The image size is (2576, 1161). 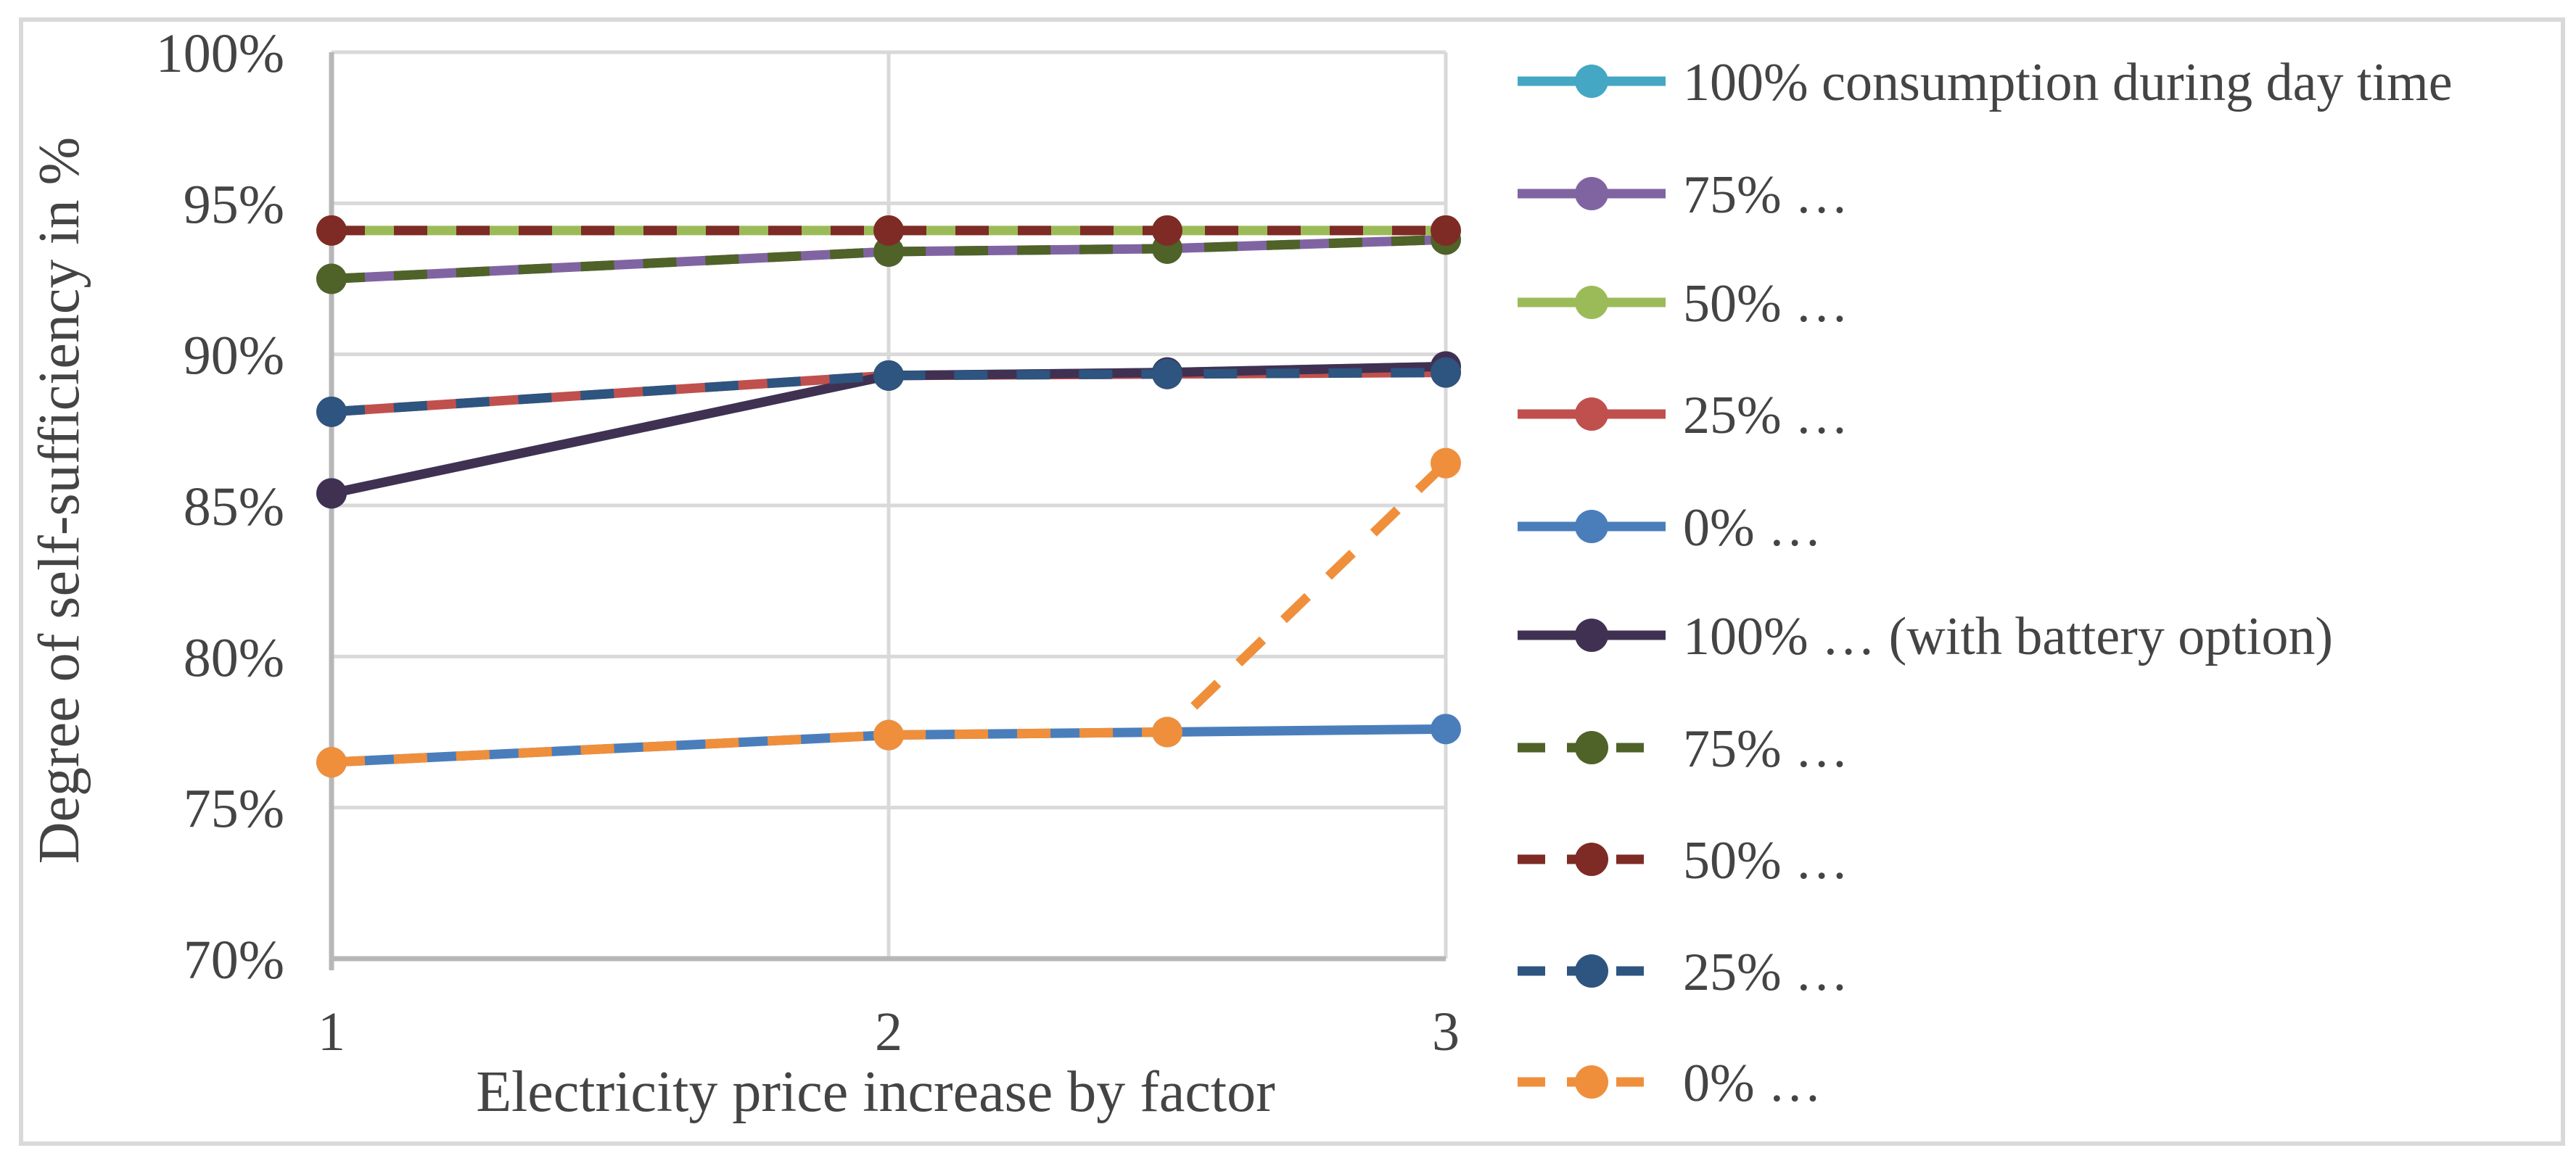 What do you see at coordinates (234, 810) in the screenshot?
I see `y-tick-label: 75%` at bounding box center [234, 810].